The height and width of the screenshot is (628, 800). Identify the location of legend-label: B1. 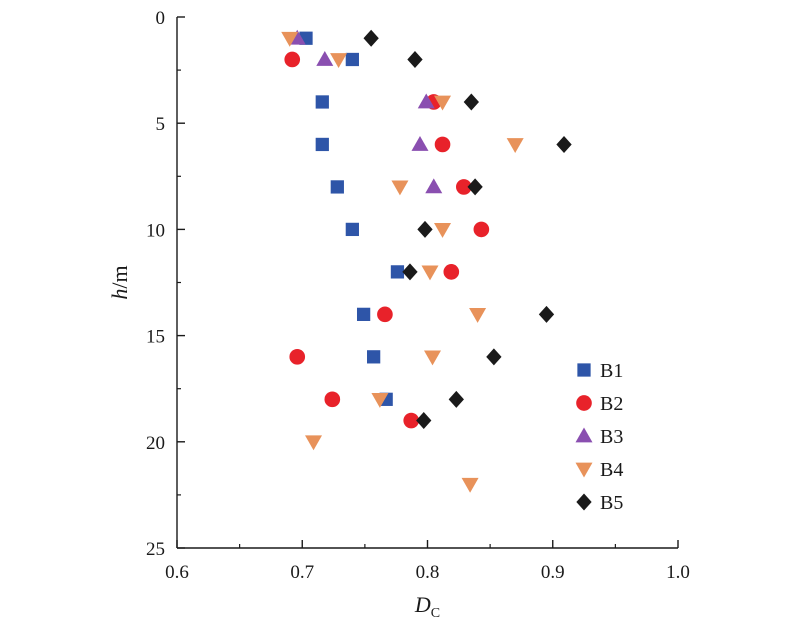
(611, 371).